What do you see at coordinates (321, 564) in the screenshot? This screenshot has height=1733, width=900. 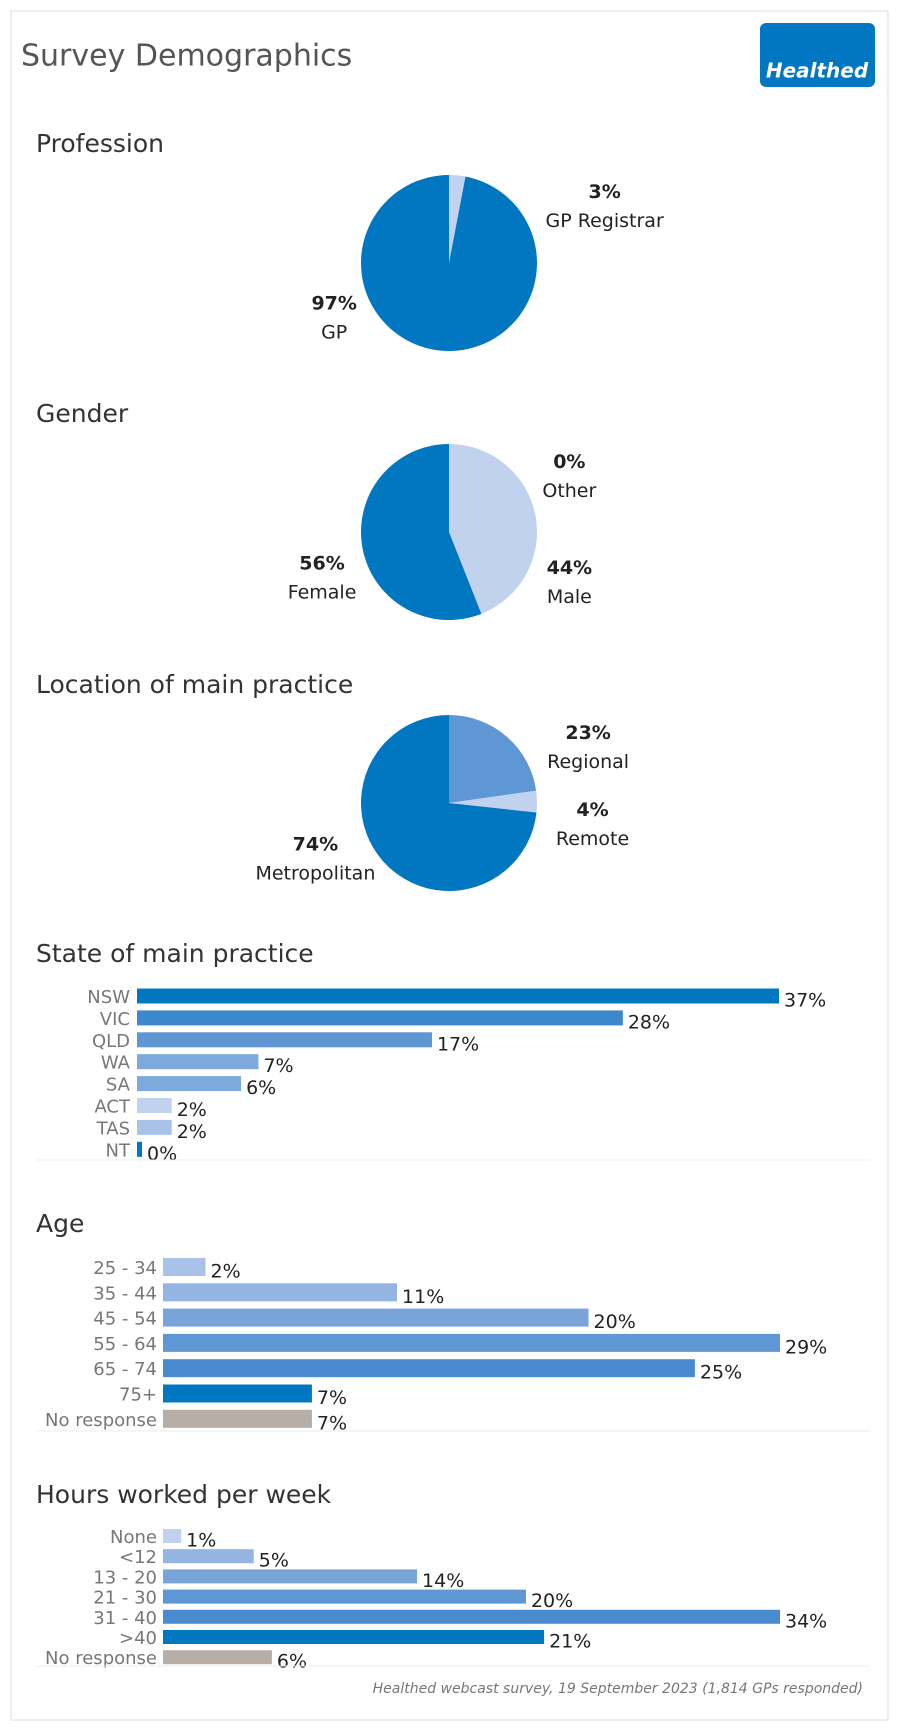 I see `slice-value-label: 56%` at bounding box center [321, 564].